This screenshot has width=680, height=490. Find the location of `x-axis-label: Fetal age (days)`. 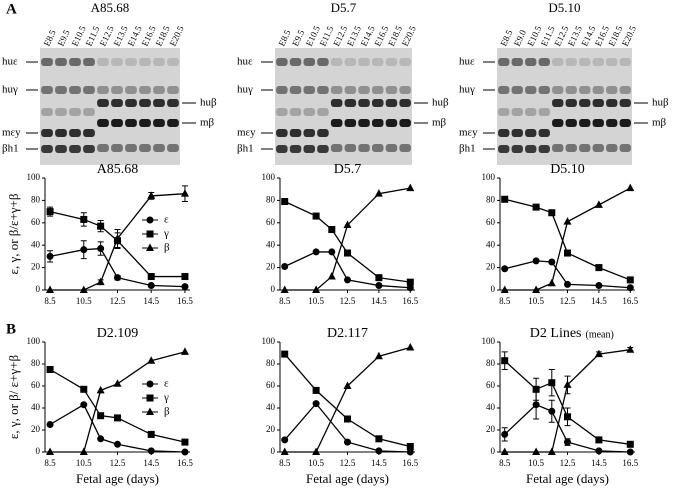

x-axis-label: Fetal age (days) is located at coordinates (117, 478).